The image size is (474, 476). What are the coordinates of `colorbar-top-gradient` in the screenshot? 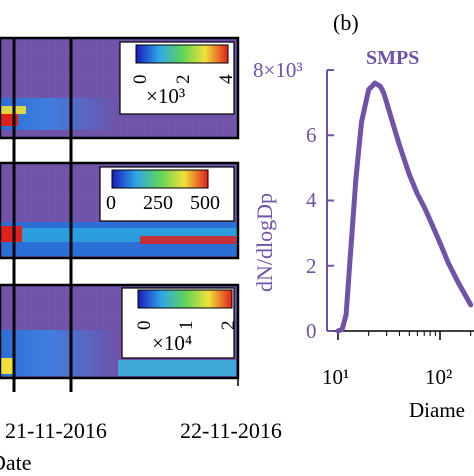 It's located at (182, 54).